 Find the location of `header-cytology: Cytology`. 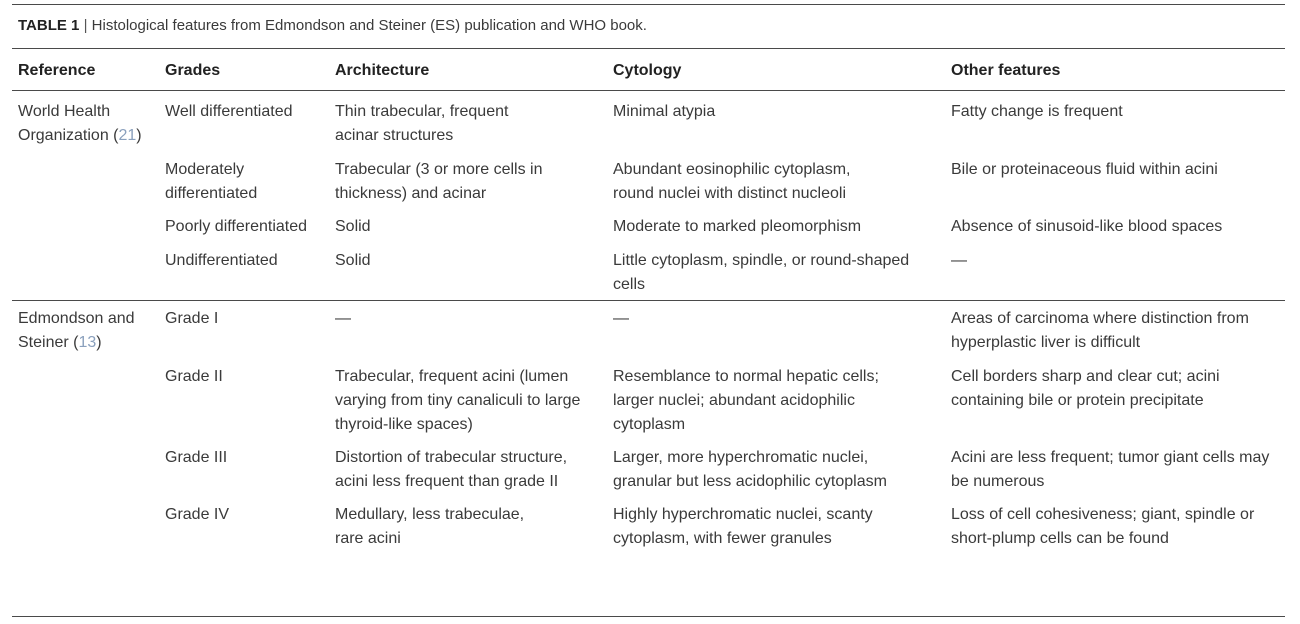

header-cytology: Cytology is located at coordinates (647, 70).